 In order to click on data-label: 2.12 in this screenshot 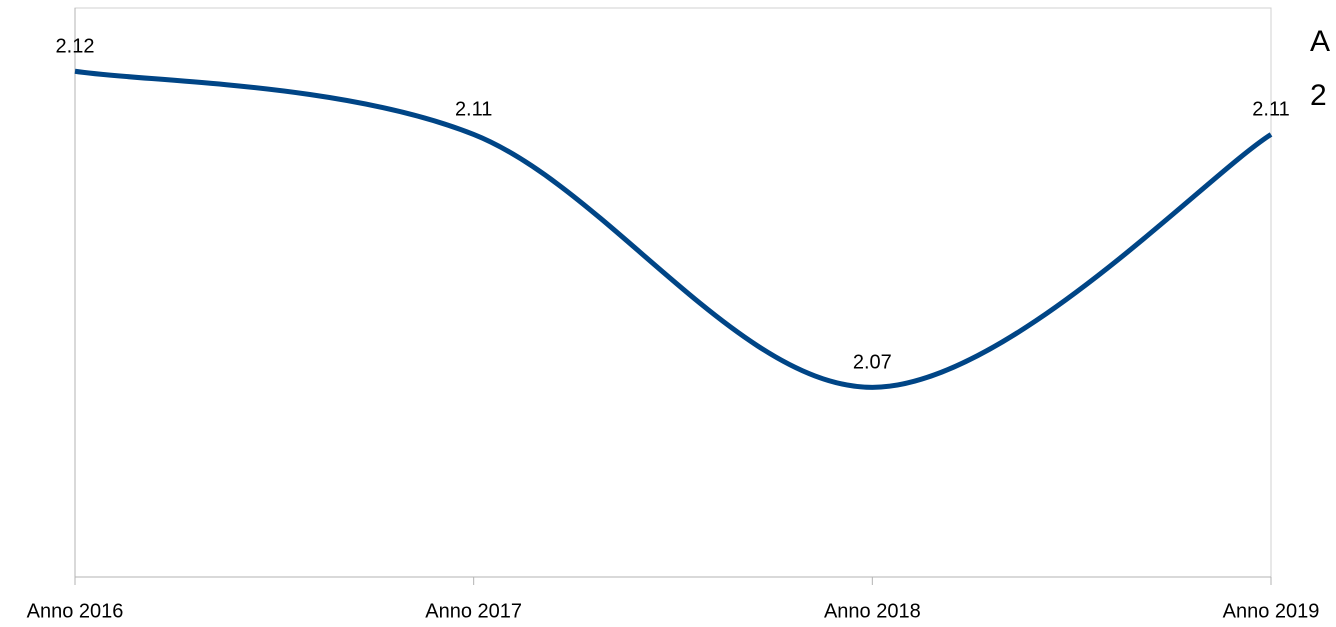, I will do `click(75, 47)`.